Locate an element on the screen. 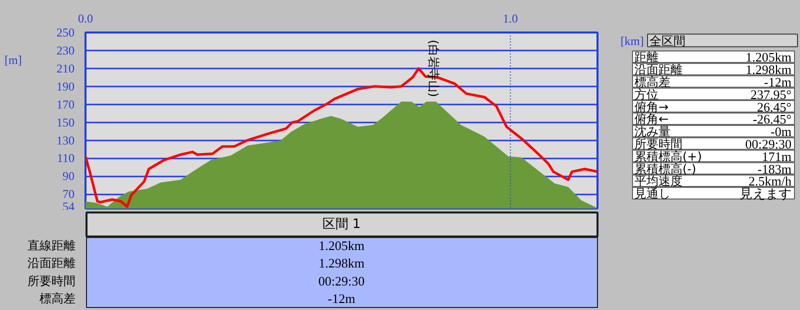 The width and height of the screenshot is (800, 310). y-tick-label: 190 is located at coordinates (65, 86).